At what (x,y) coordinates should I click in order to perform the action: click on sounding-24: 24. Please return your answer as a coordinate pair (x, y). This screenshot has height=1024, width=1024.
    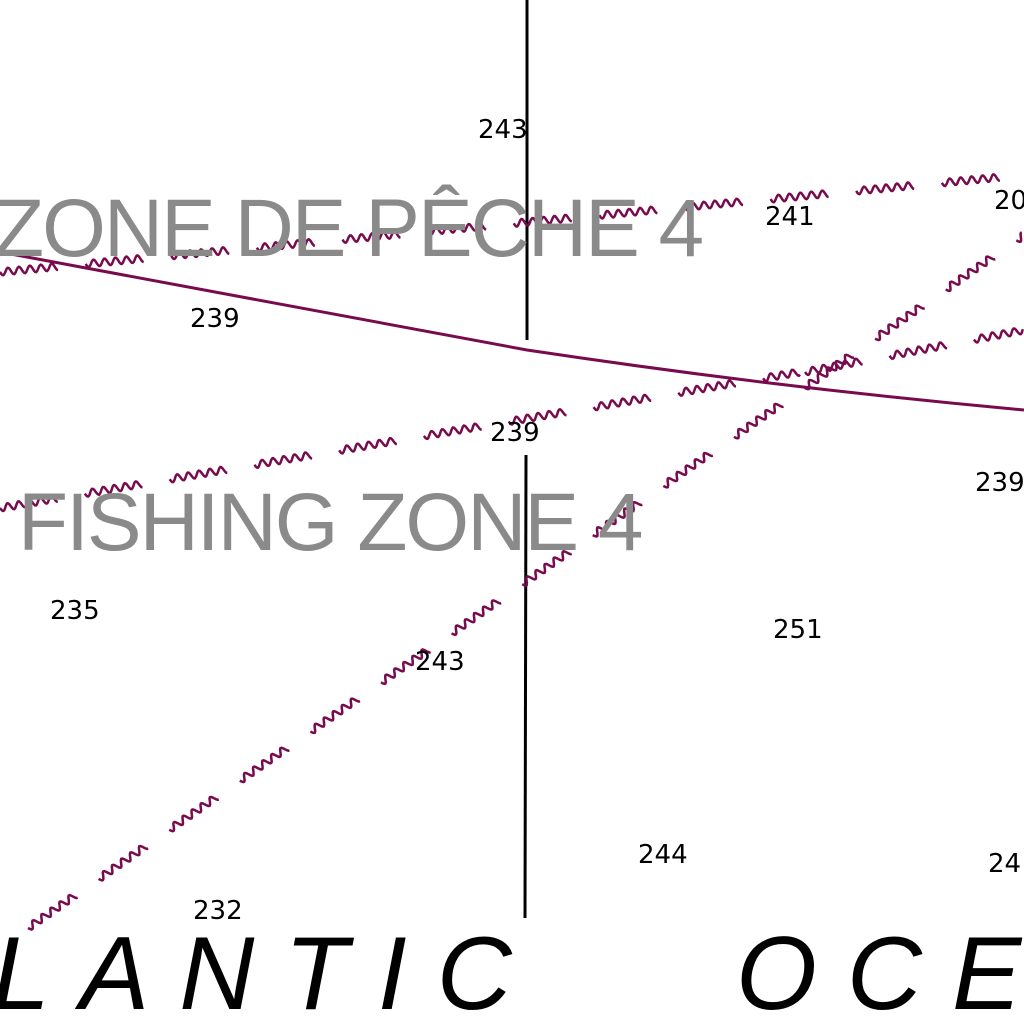
    Looking at the image, I should click on (1005, 864).